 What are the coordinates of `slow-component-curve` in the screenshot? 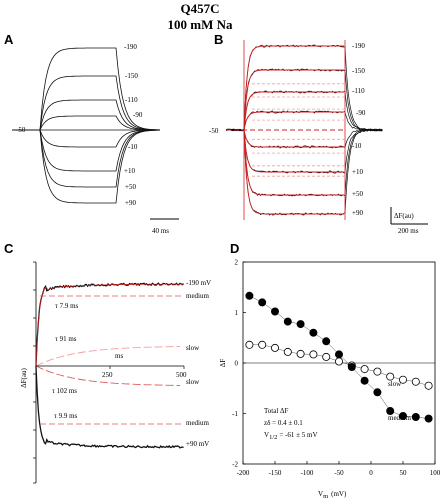 It's located at (108, 375).